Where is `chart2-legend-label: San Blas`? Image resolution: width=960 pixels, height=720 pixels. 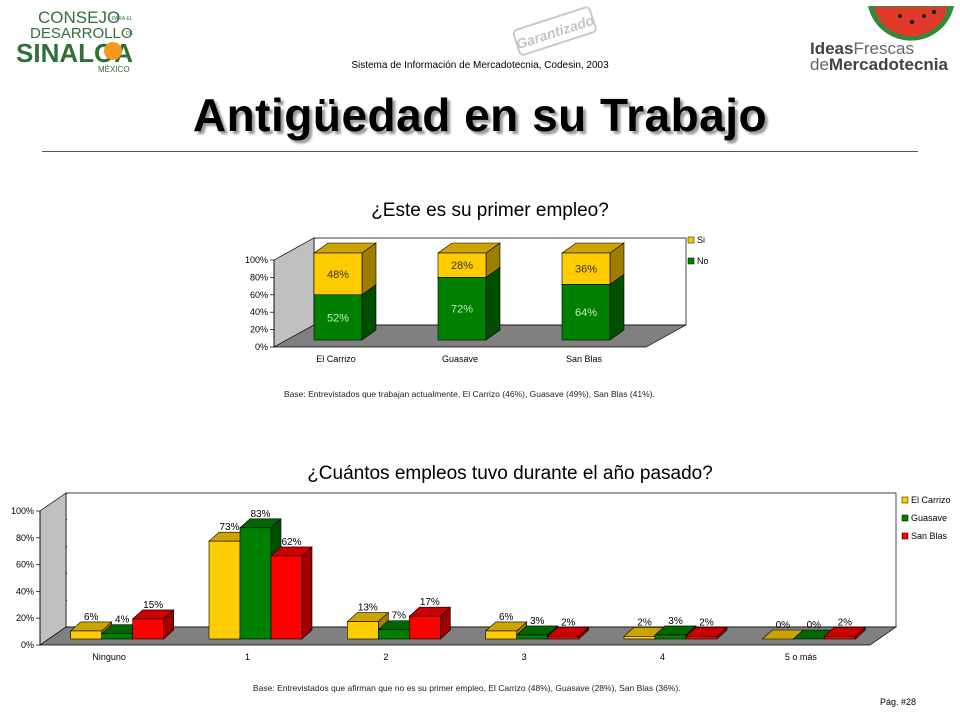
chart2-legend-label: San Blas is located at coordinates (929, 536).